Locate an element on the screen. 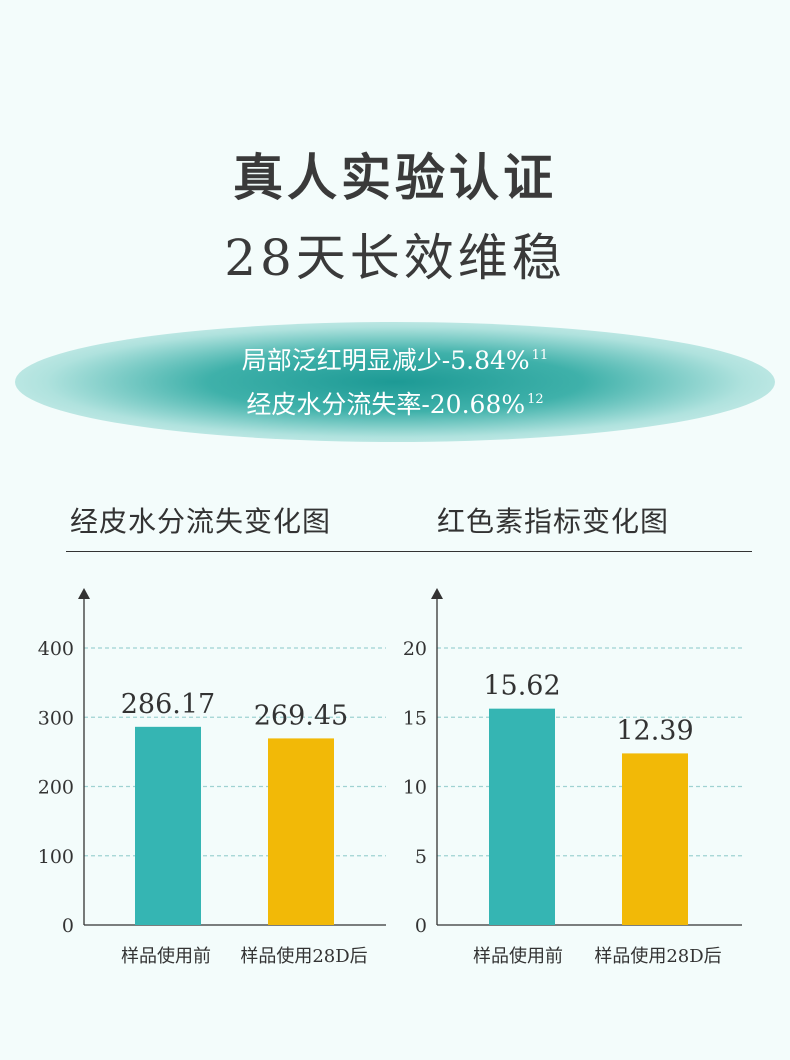 The image size is (790, 1060). y-tick-label: 10 is located at coordinates (415, 788).